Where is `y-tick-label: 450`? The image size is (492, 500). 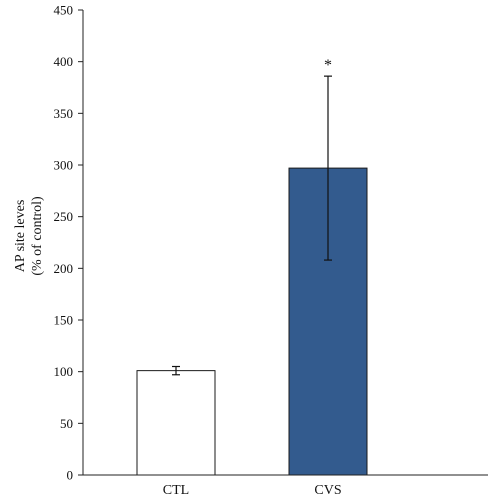
y-tick-label: 450 is located at coordinates (64, 10).